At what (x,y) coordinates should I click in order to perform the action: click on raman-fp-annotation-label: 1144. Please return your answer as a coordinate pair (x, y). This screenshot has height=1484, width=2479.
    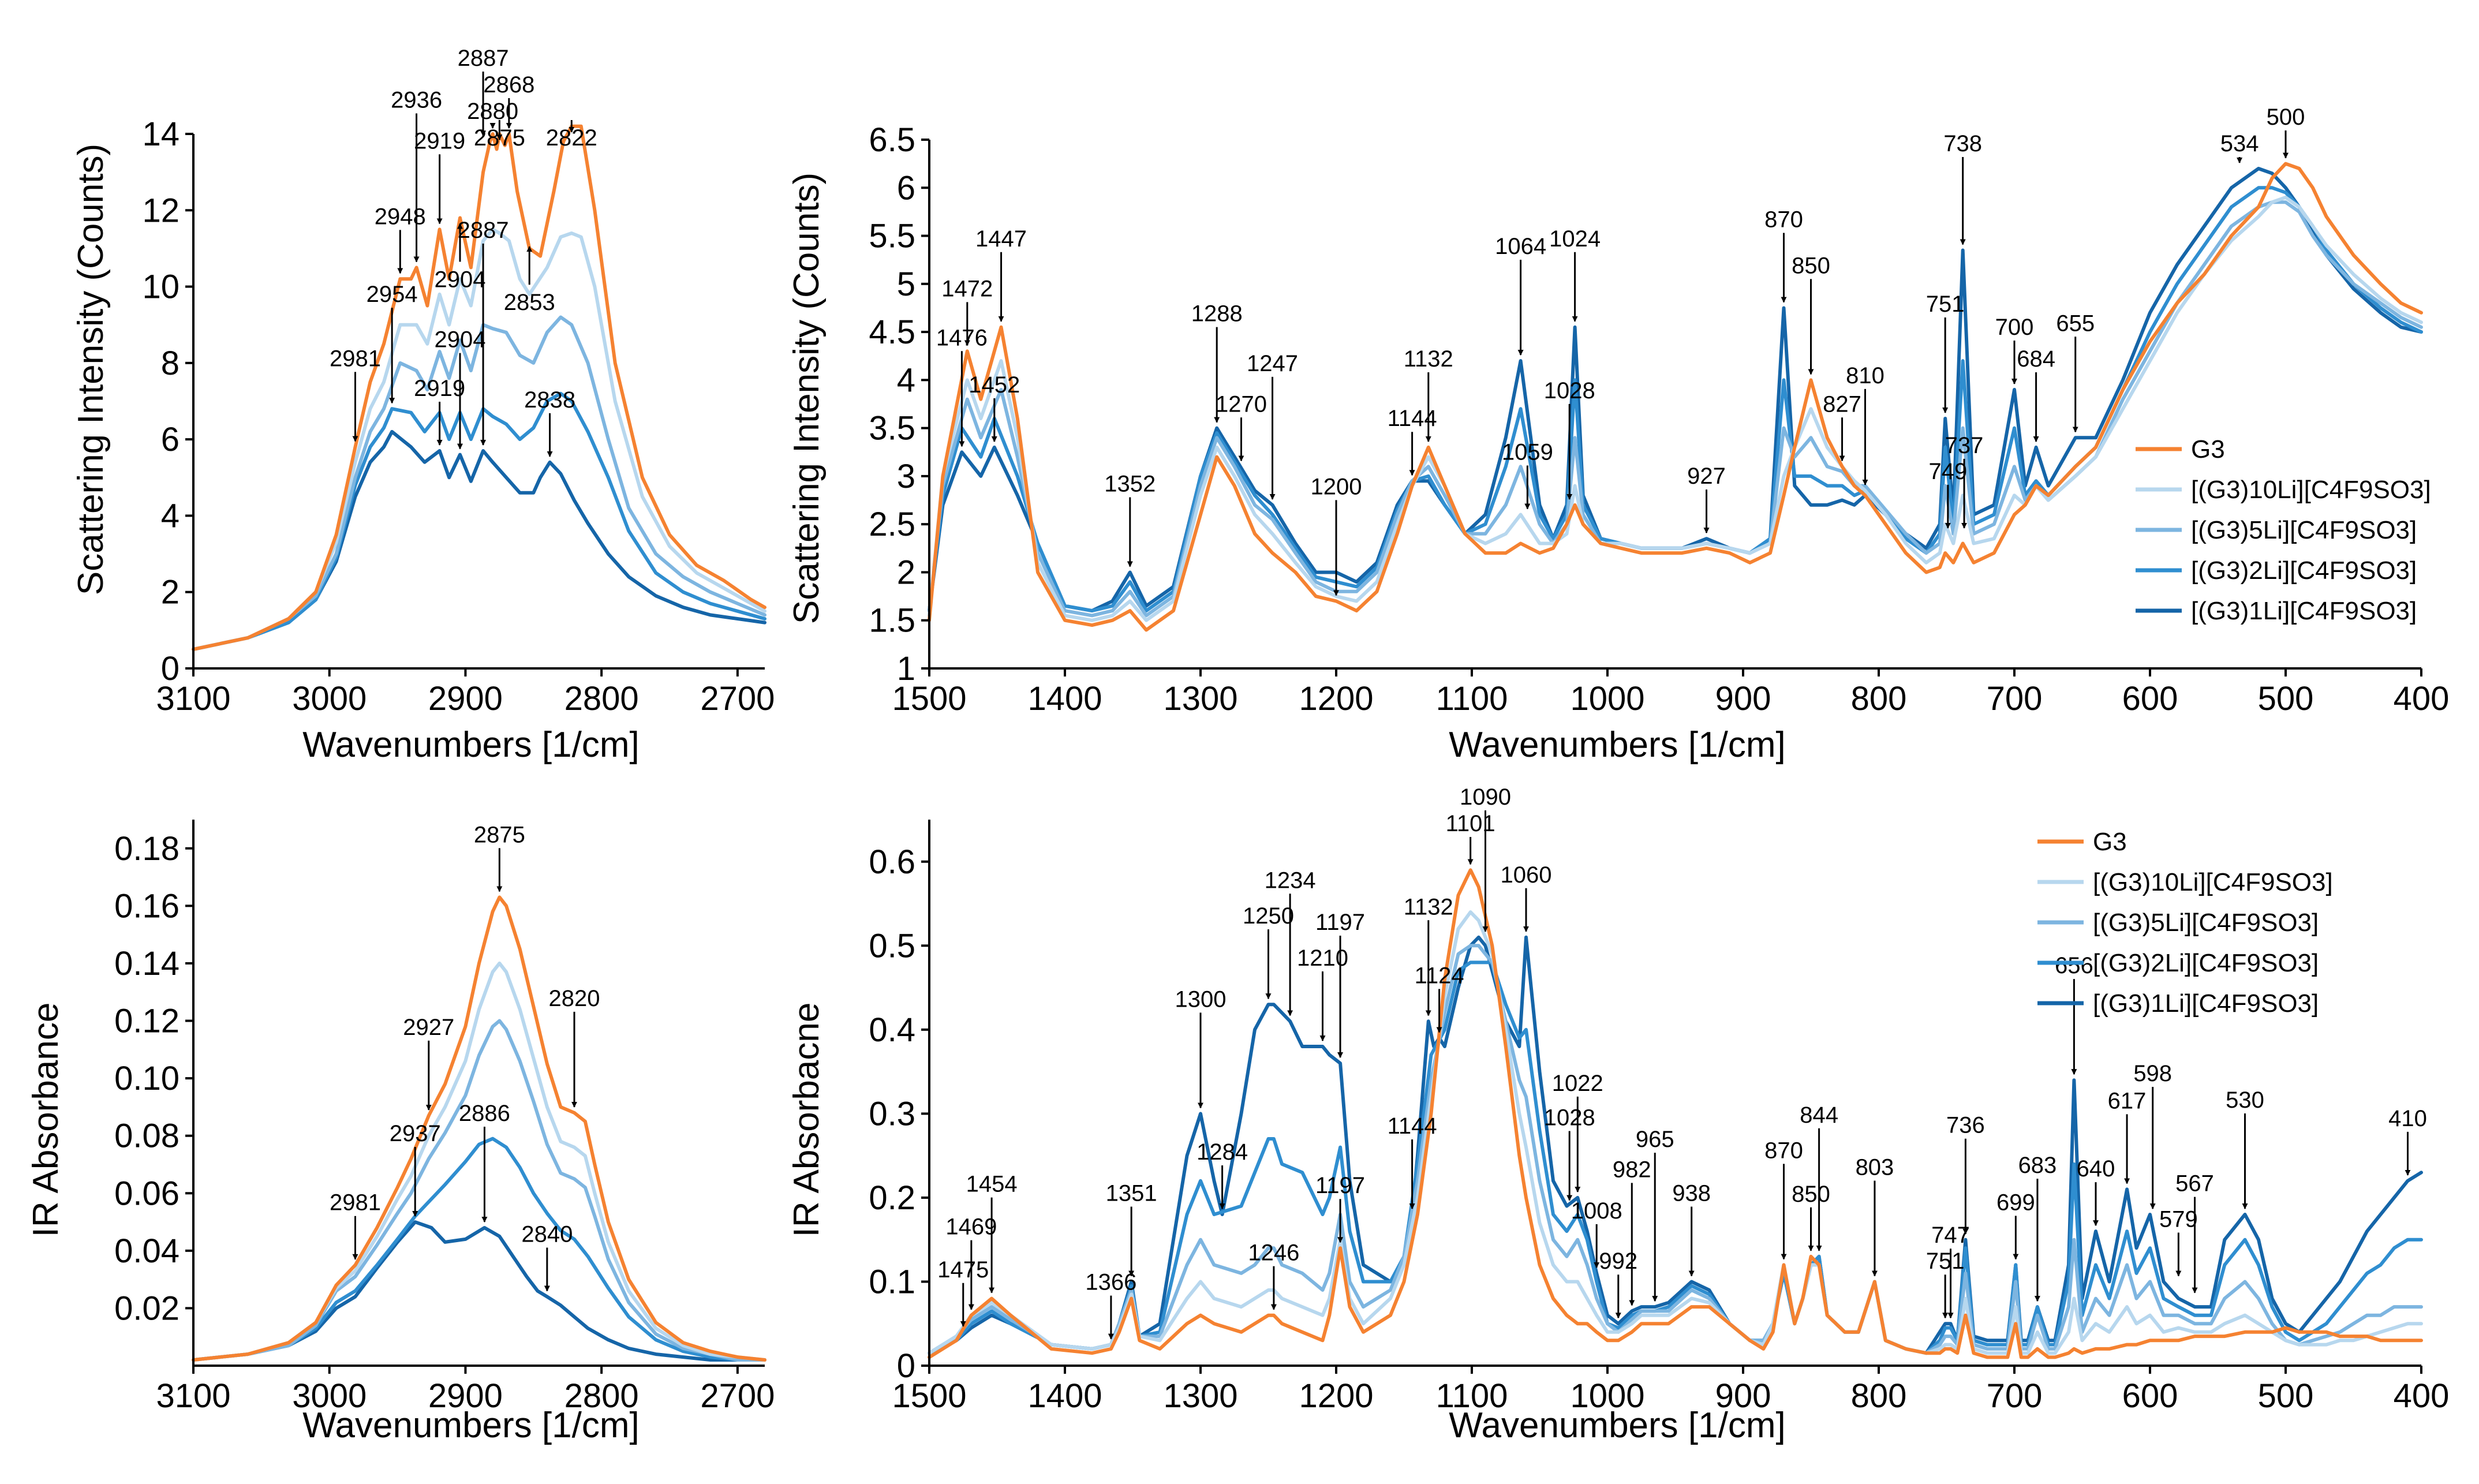
    Looking at the image, I should click on (1412, 418).